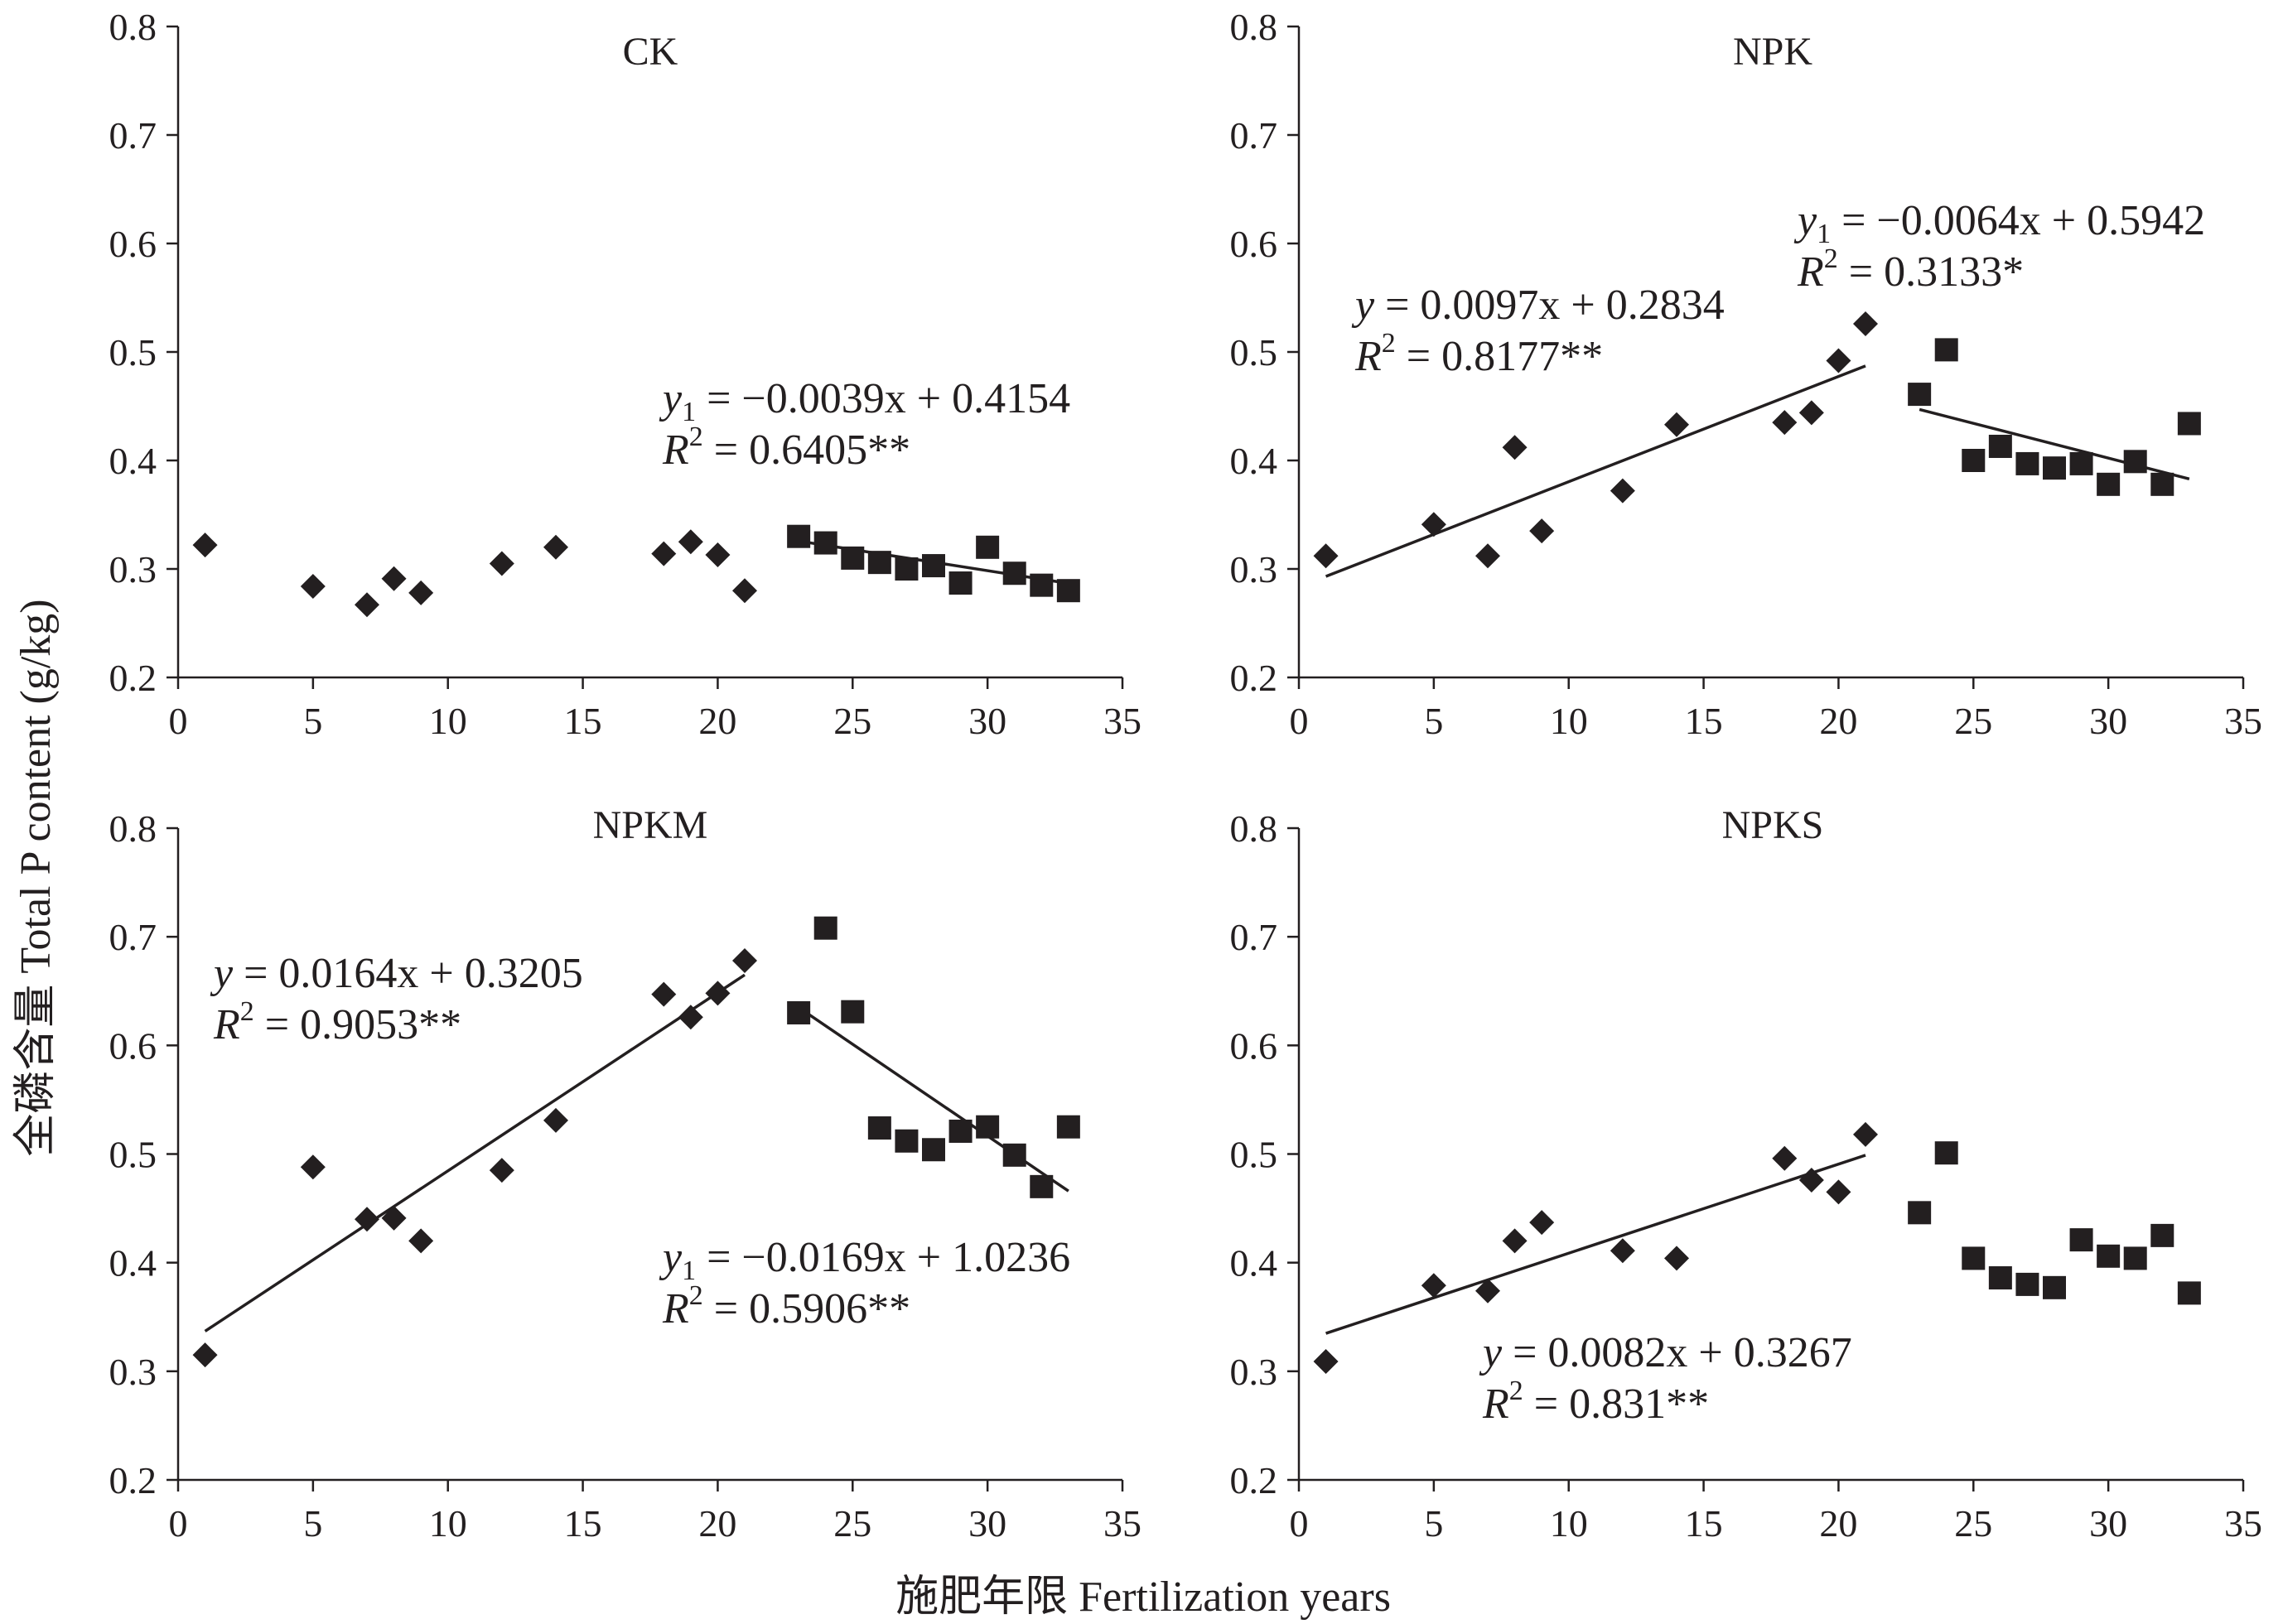 The image size is (2283, 1624). Describe the element at coordinates (650, 52) in the screenshot. I see `panel-title: CK` at that location.